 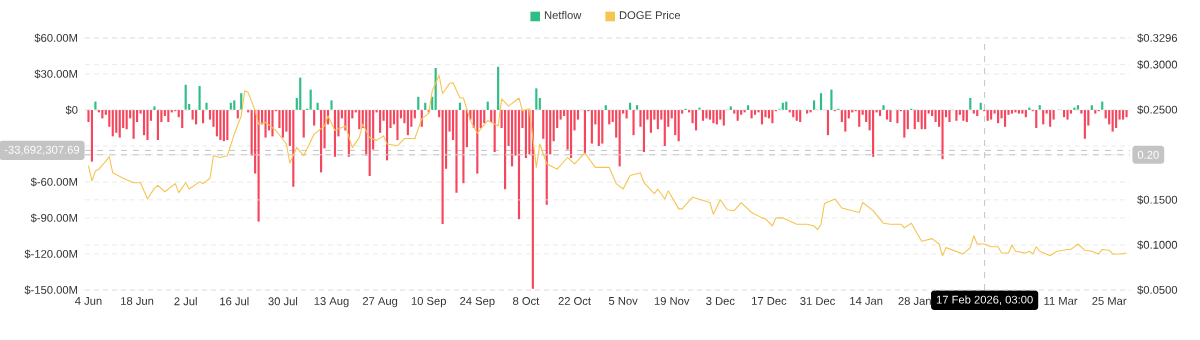 What do you see at coordinates (477, 302) in the screenshot?
I see `x-tick-label: 24 Sep` at bounding box center [477, 302].